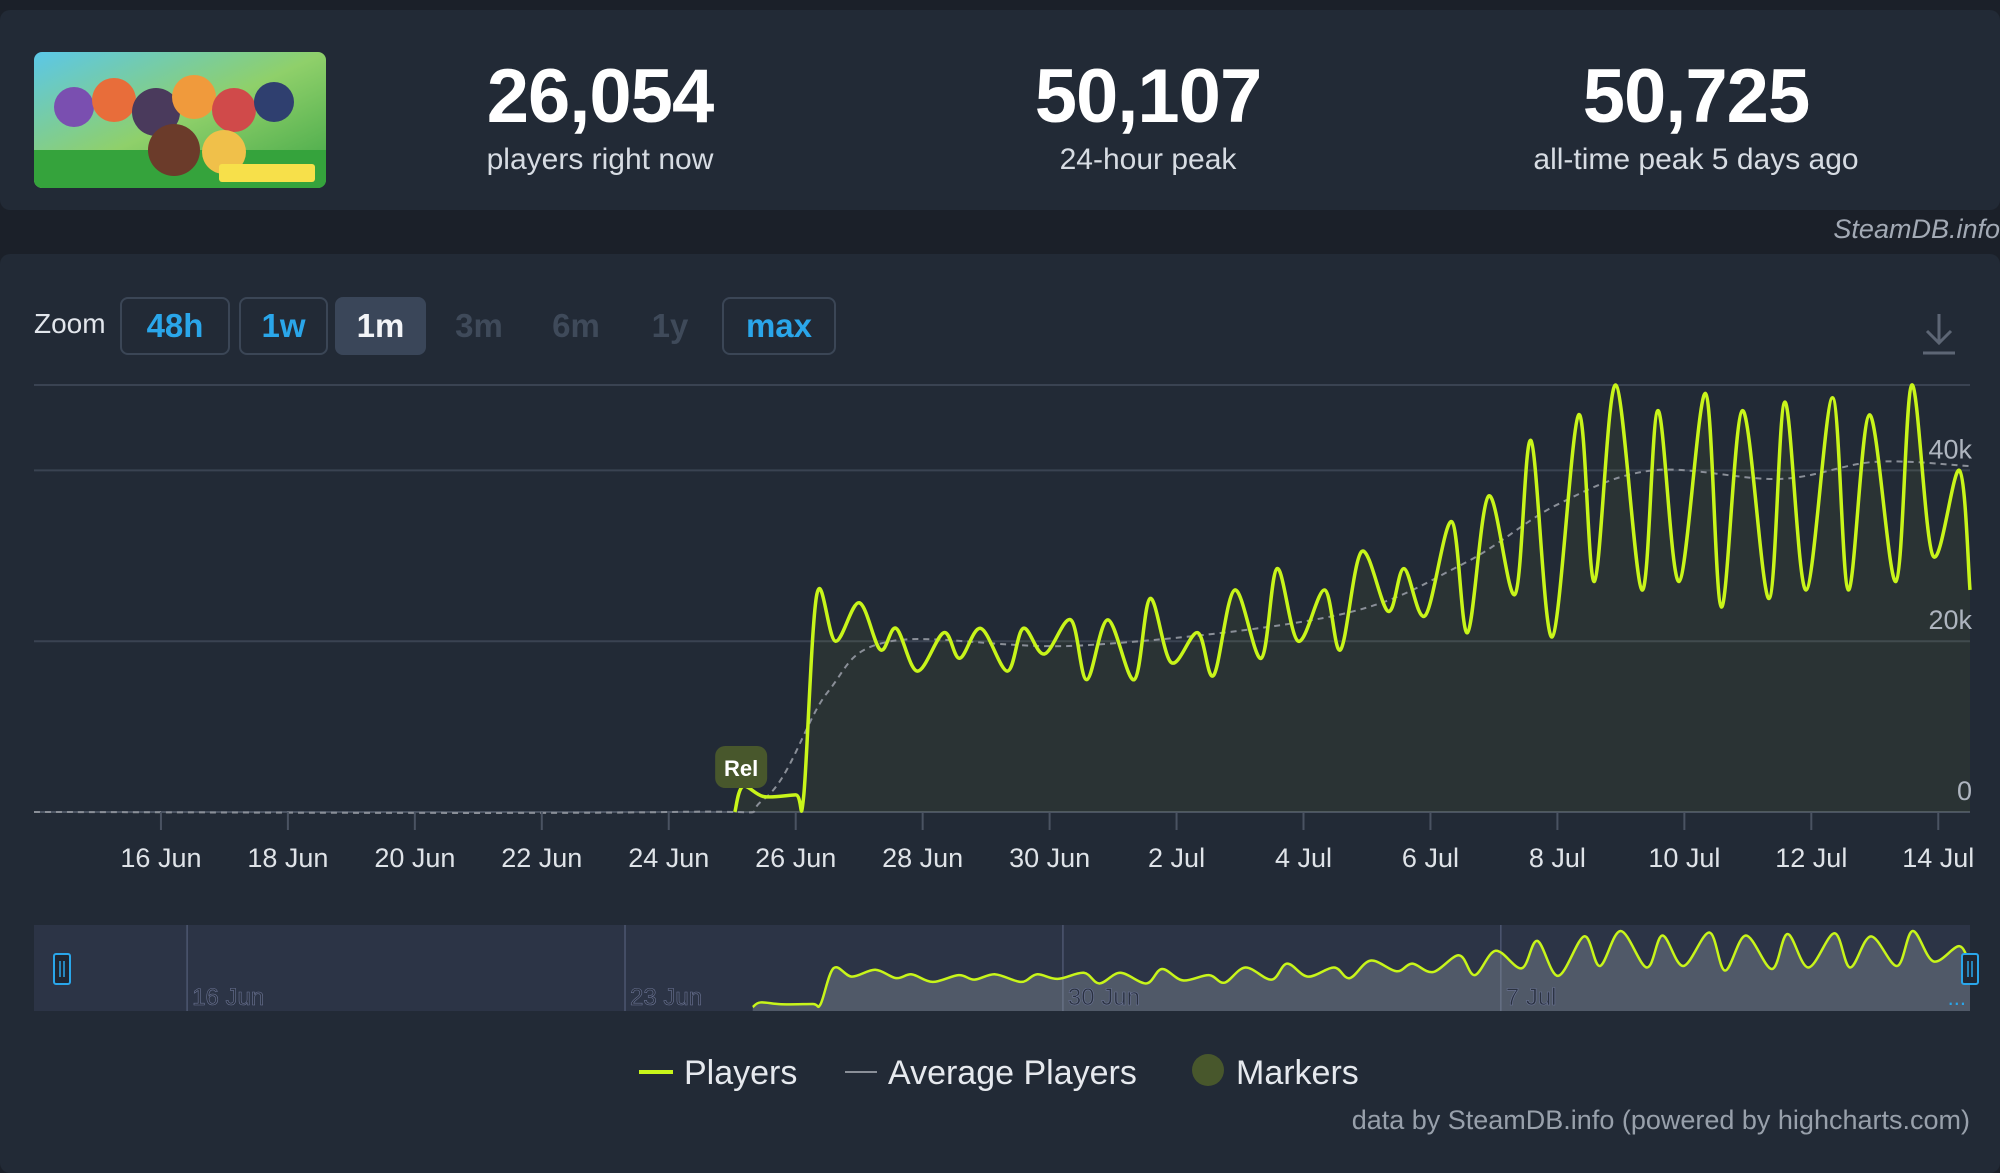  Describe the element at coordinates (576, 325) in the screenshot. I see `zoom-6m-button: 6m` at that location.